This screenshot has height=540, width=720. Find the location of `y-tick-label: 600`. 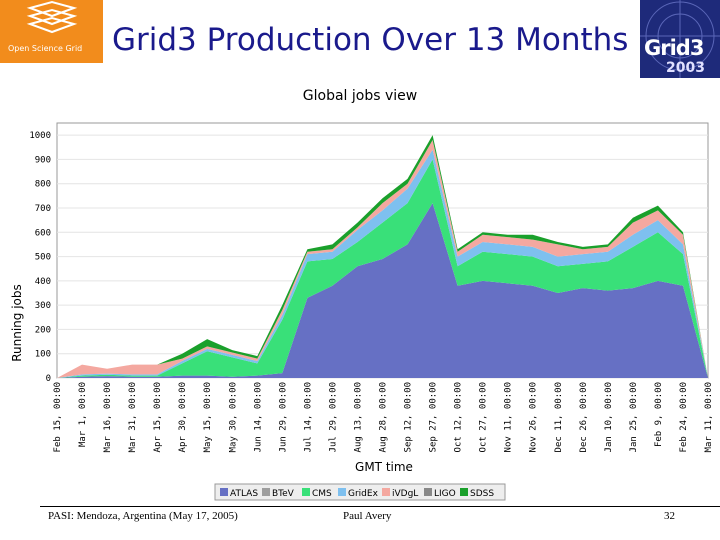

y-tick-label: 600 is located at coordinates (43, 233).